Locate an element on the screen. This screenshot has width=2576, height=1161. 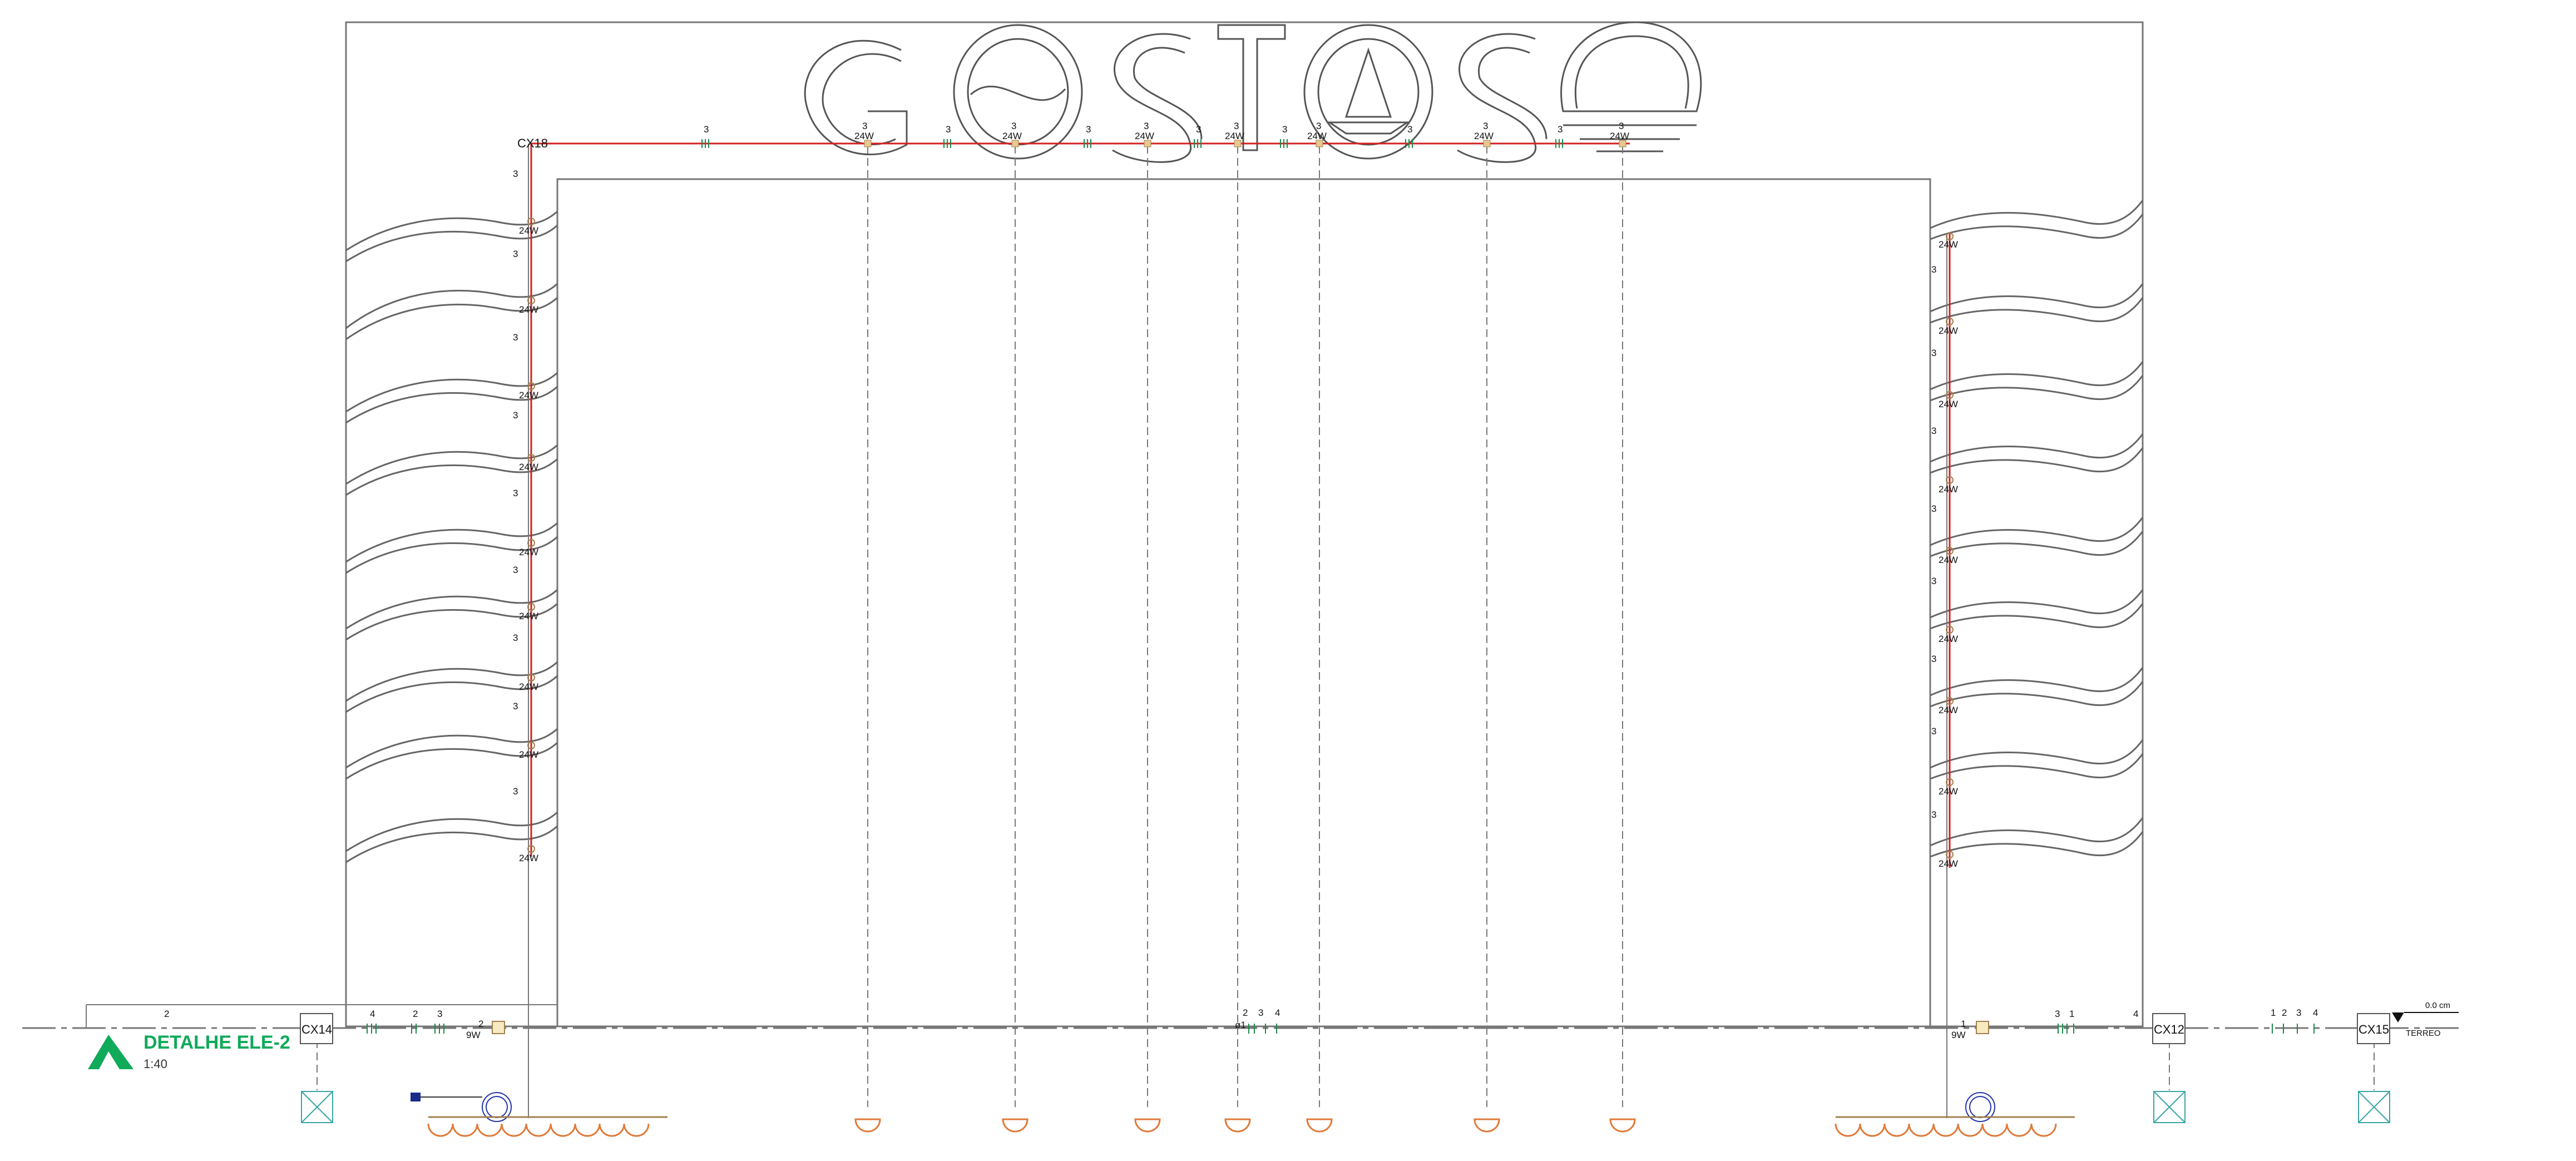
switch-box-left is located at coordinates (498, 1027).